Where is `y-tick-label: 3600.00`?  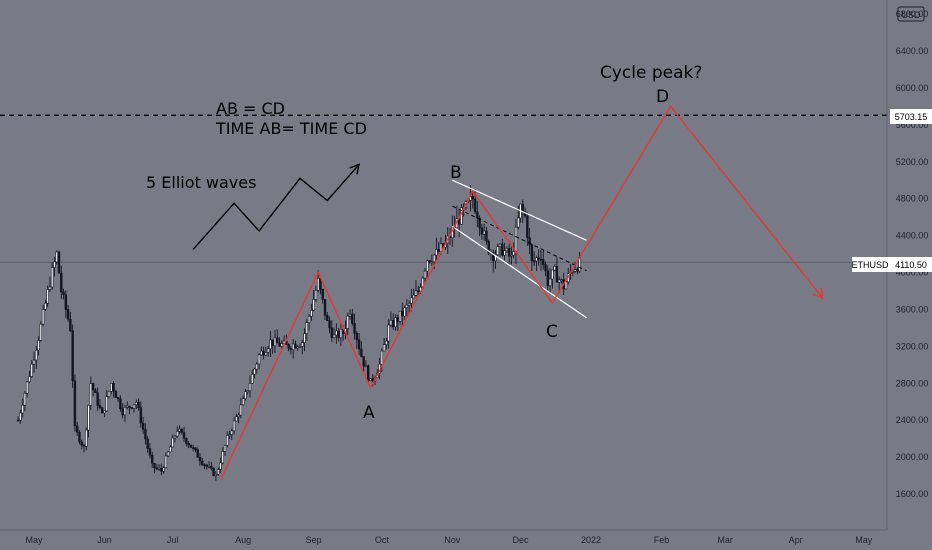 y-tick-label: 3600.00 is located at coordinates (912, 309).